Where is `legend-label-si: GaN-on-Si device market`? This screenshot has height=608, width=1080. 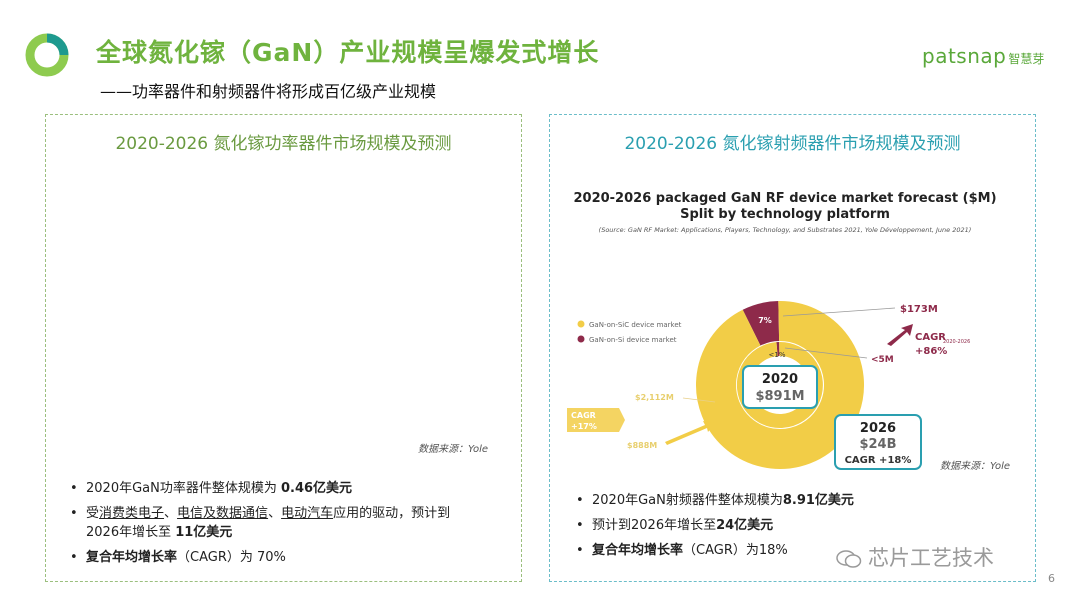
legend-label-si: GaN-on-Si device market is located at coordinates (633, 340).